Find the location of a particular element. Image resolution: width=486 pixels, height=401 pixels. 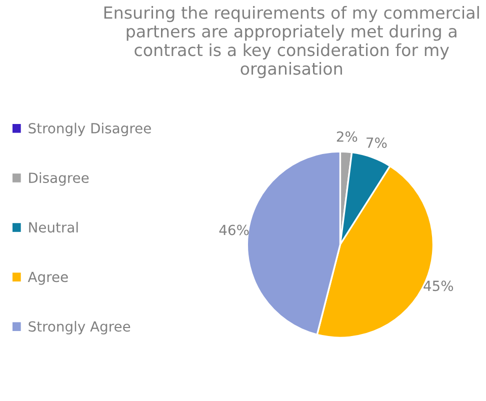

data-label: 2% is located at coordinates (347, 136).